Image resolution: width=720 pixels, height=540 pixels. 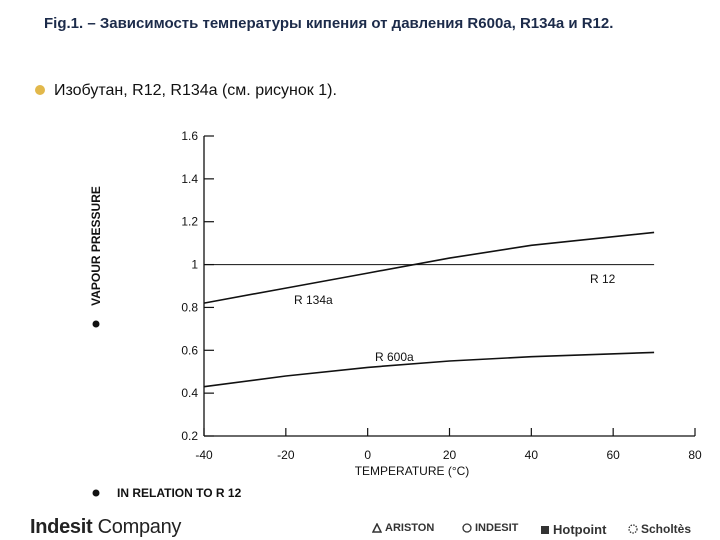 I want to click on bullet-text: Изобутан, R12, R134a (см. рисунок 1)., so click(x=195, y=90).